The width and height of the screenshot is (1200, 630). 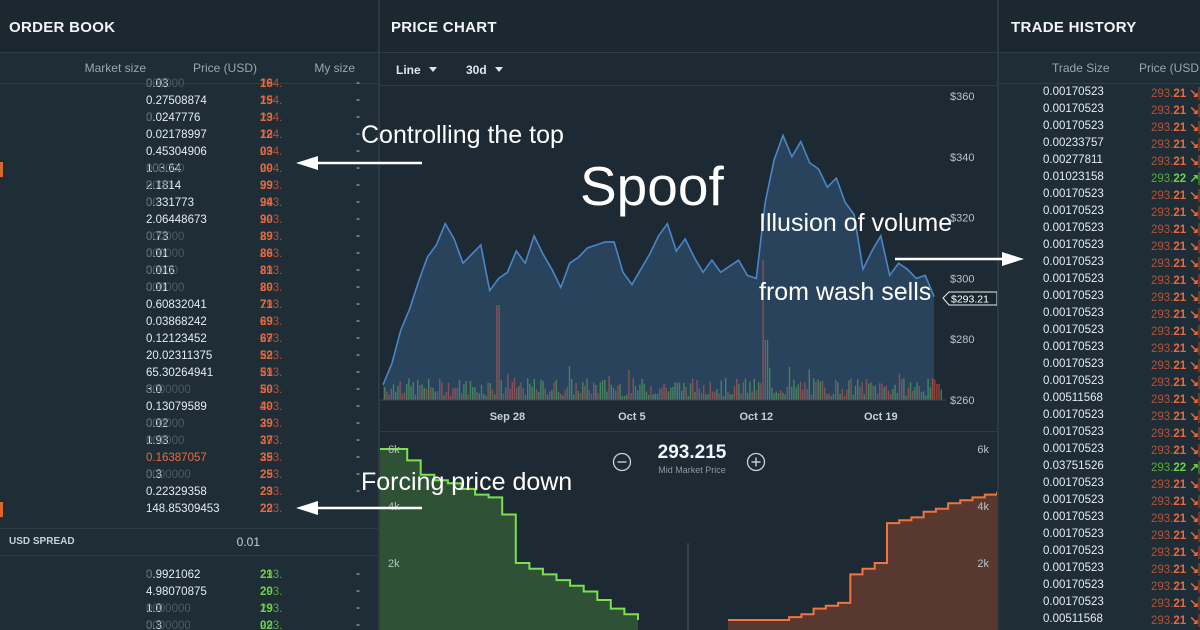 I want to click on my-size: -, so click(x=358, y=321).